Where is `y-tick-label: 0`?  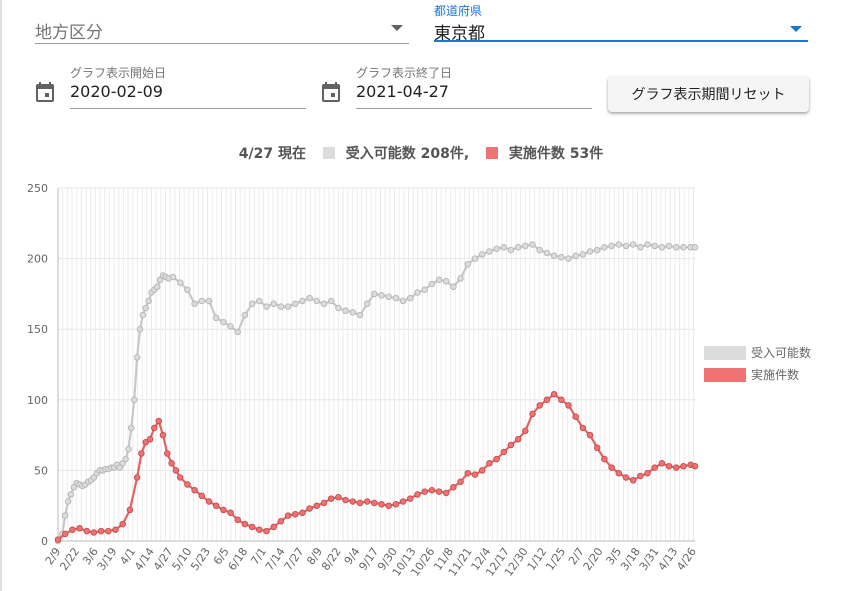 y-tick-label: 0 is located at coordinates (44, 541).